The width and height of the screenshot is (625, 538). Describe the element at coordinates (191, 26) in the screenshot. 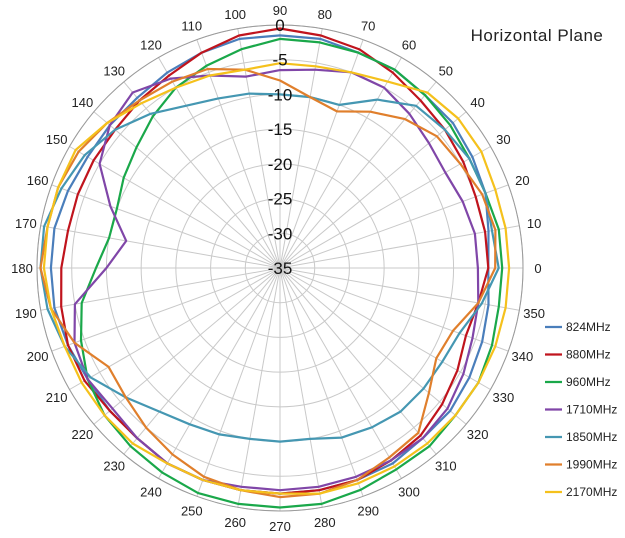

I see `angle-tick-label: 110` at that location.